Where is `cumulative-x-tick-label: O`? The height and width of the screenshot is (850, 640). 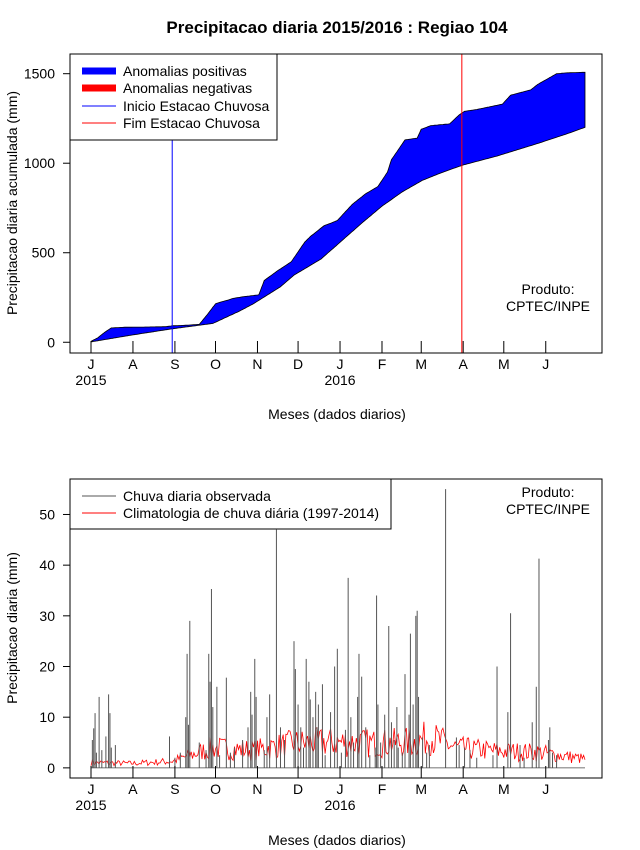
cumulative-x-tick-label: O is located at coordinates (215, 364).